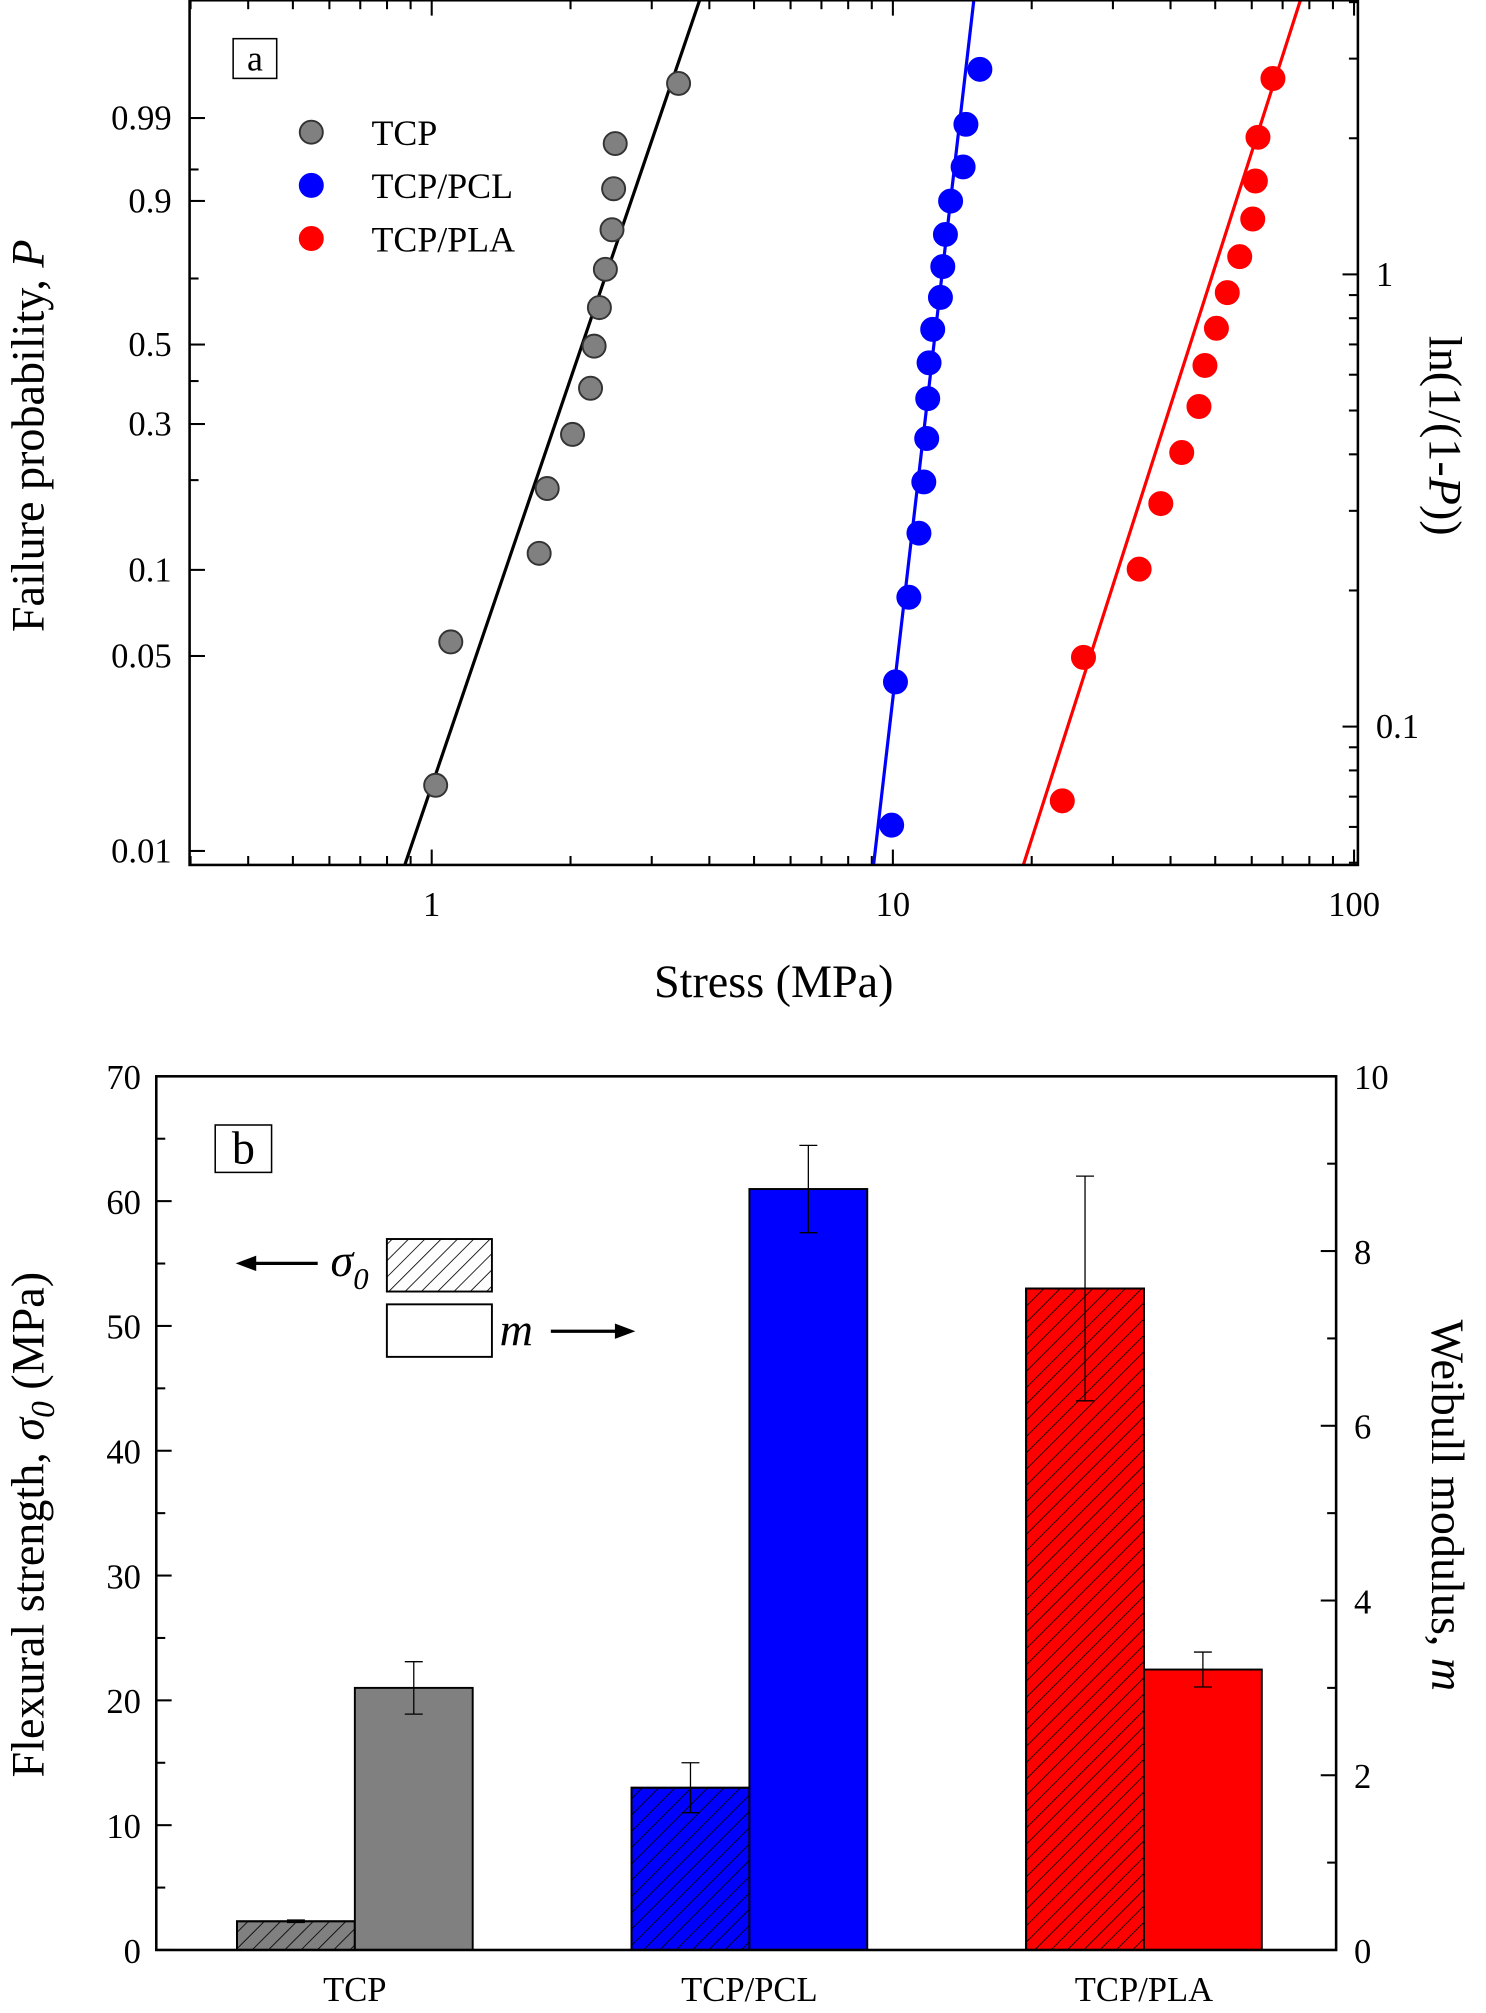  Describe the element at coordinates (443, 186) in the screenshot. I see `legend-label: TCP/PCL` at that location.